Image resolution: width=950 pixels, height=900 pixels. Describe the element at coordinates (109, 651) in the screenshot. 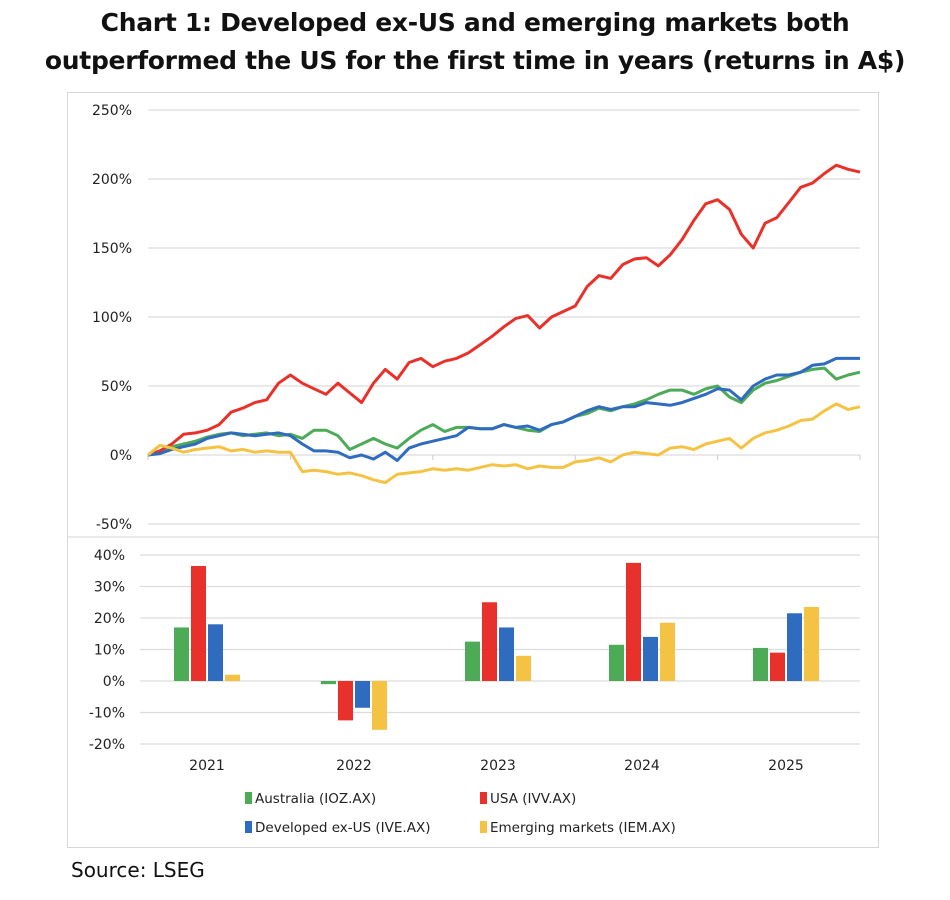

I see `y-tick-label: 10%` at that location.